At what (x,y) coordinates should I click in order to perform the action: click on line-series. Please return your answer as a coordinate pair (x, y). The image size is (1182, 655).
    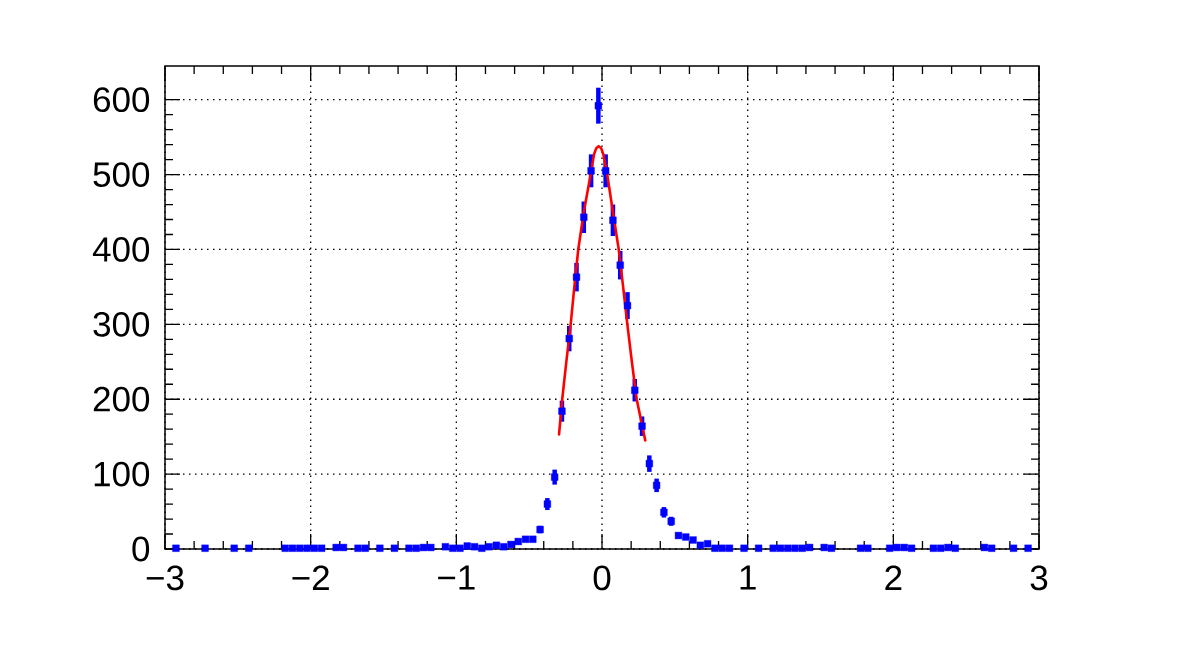
    Looking at the image, I should click on (602, 293).